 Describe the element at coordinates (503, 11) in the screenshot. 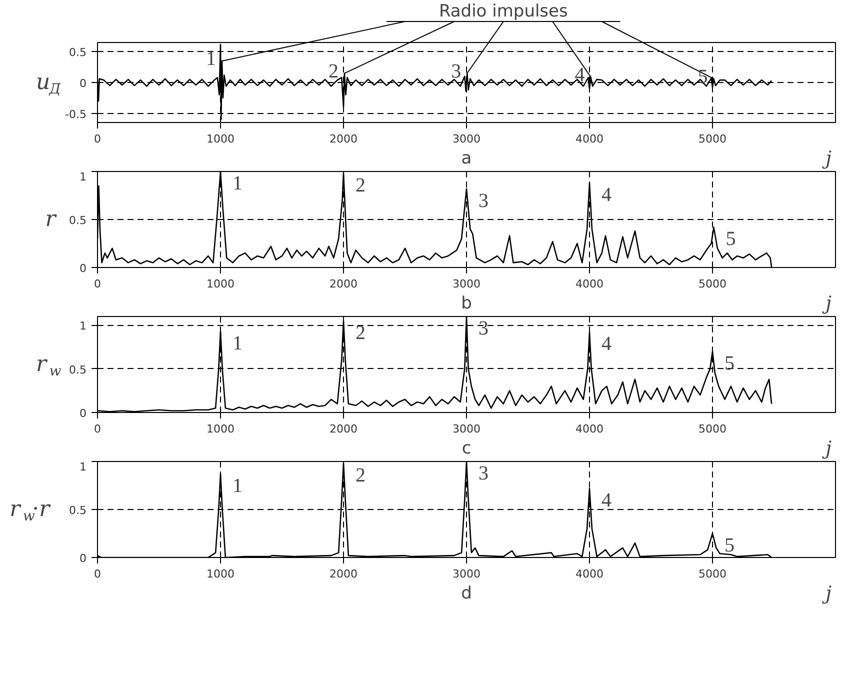

I see `text: Radio impulses` at that location.